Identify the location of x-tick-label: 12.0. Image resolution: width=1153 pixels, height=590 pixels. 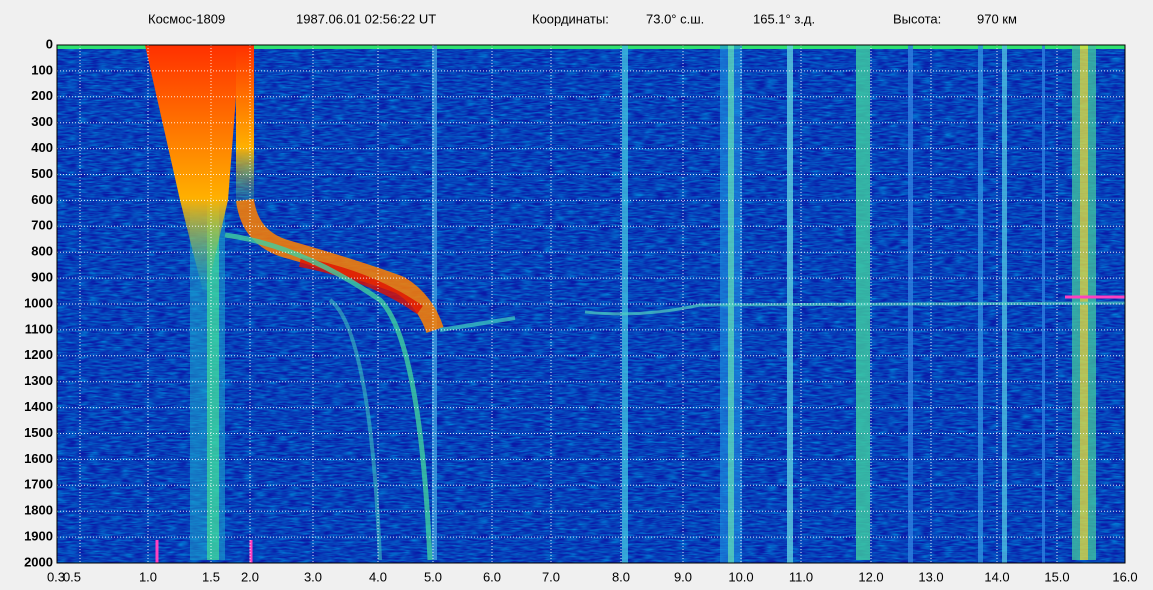
(870, 576).